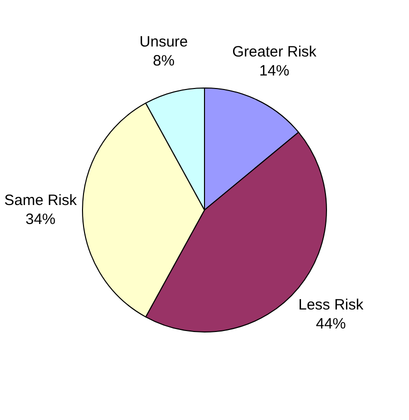 The image size is (409, 420). Describe the element at coordinates (41, 201) in the screenshot. I see `slice-label: Same Risk` at that location.